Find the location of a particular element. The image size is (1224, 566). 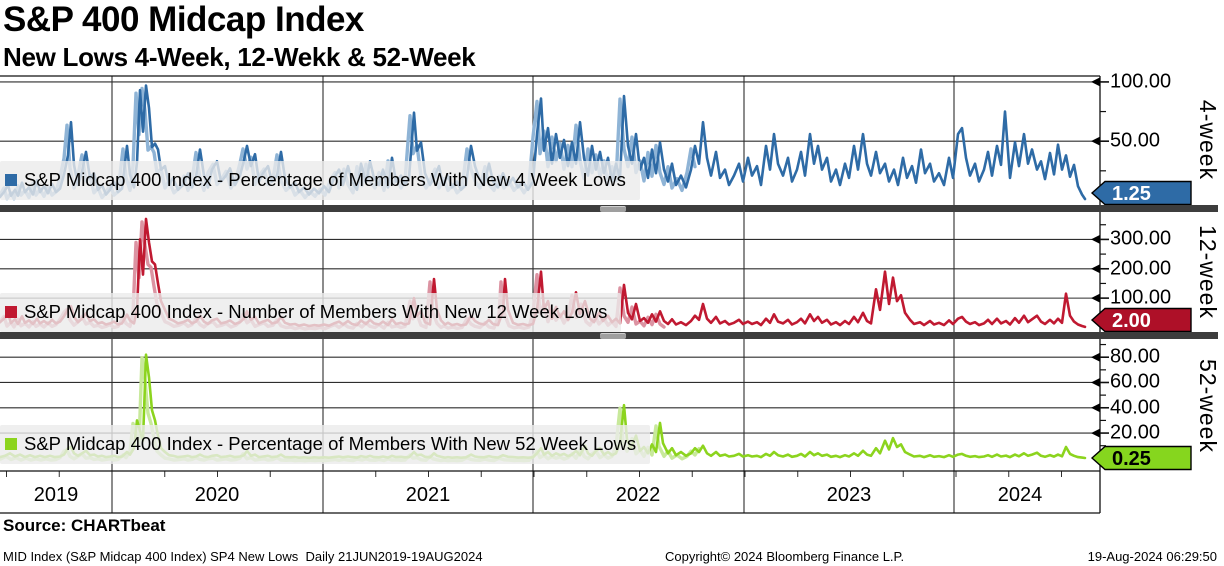

ytick-label-52-week: 20.00 is located at coordinates (1135, 432).